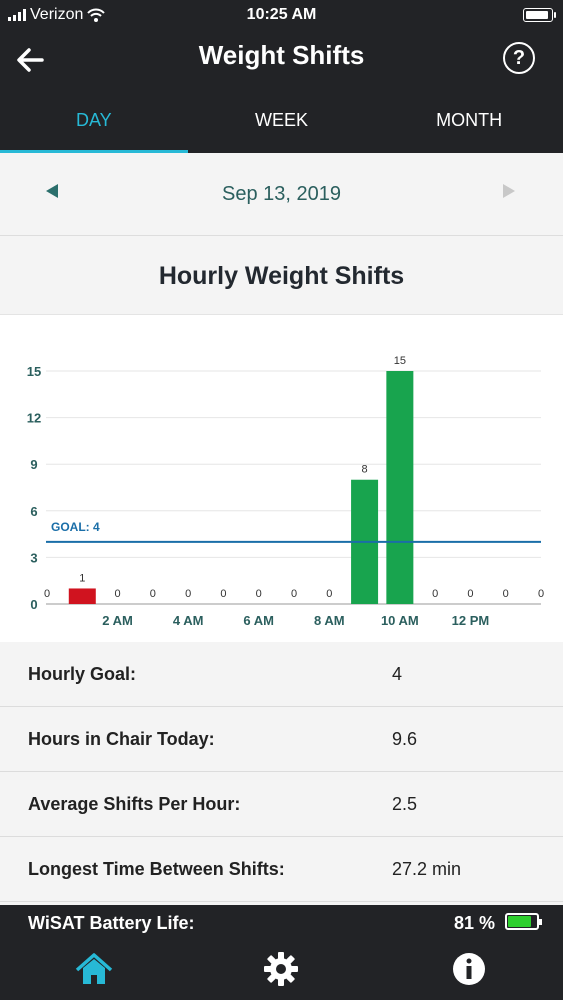 The image size is (563, 1000). I want to click on battery-label: WiSAT Battery Life:, so click(111, 923).